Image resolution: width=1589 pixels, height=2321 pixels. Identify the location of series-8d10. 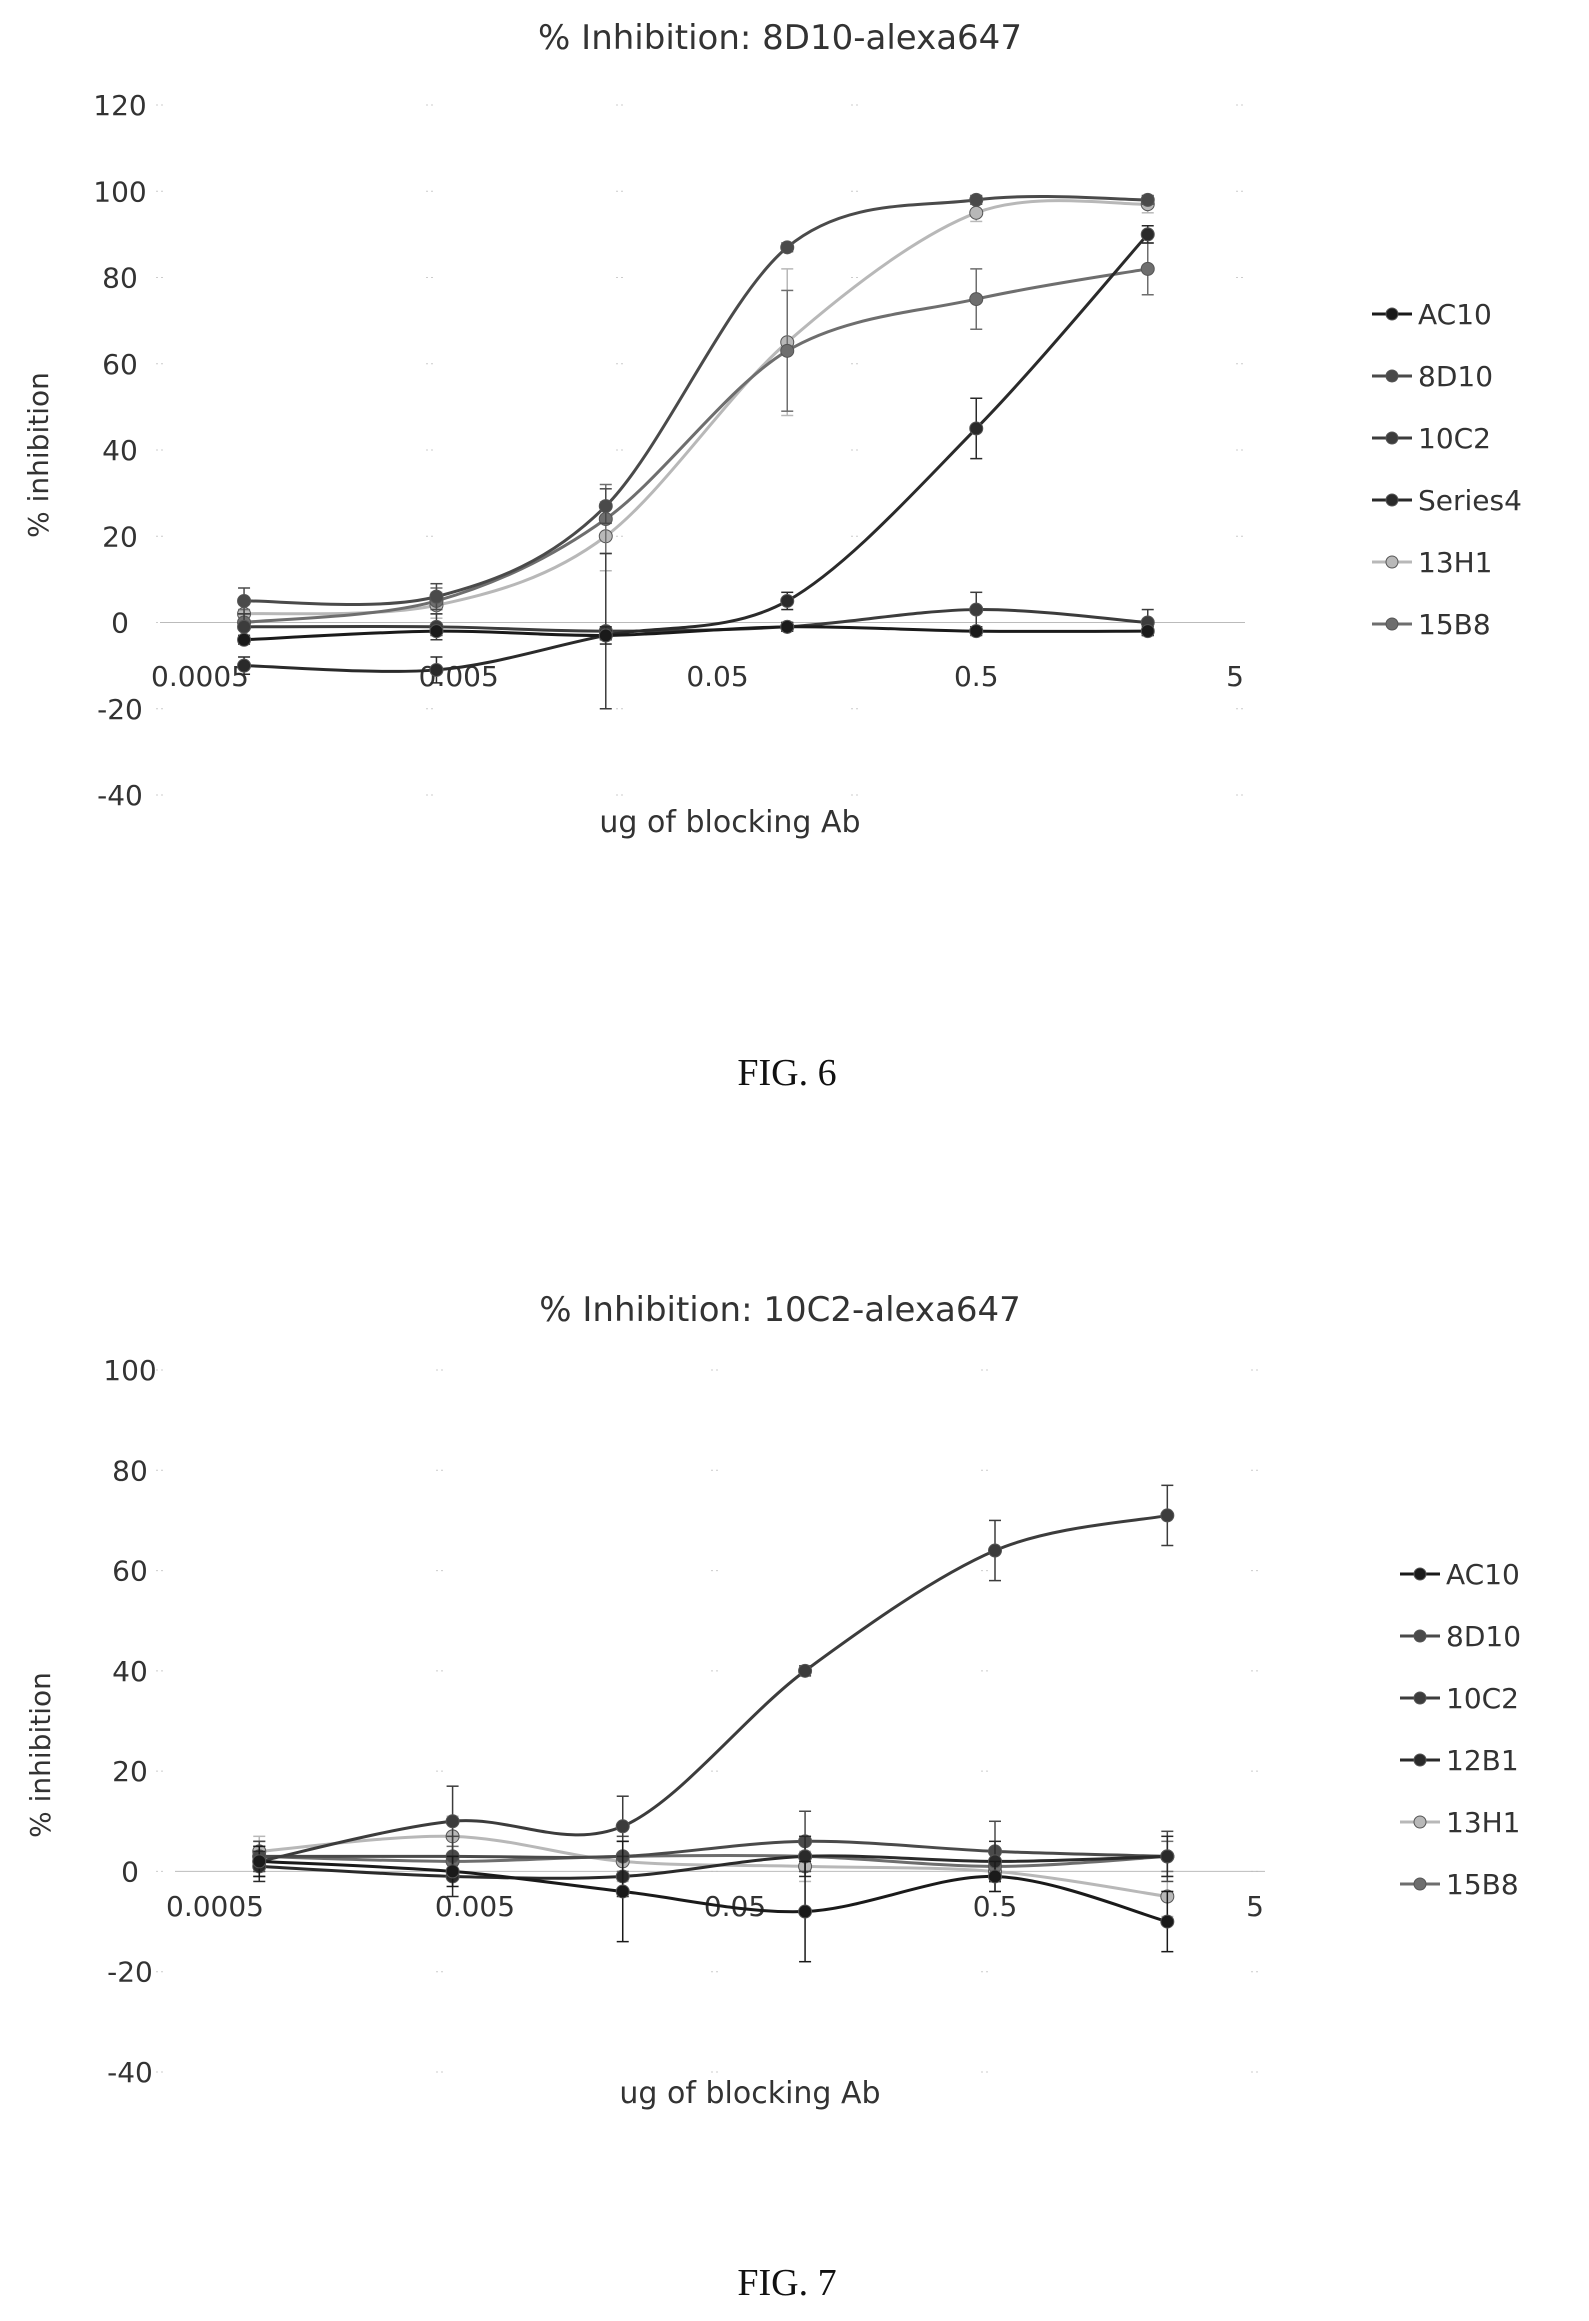
(696, 403).